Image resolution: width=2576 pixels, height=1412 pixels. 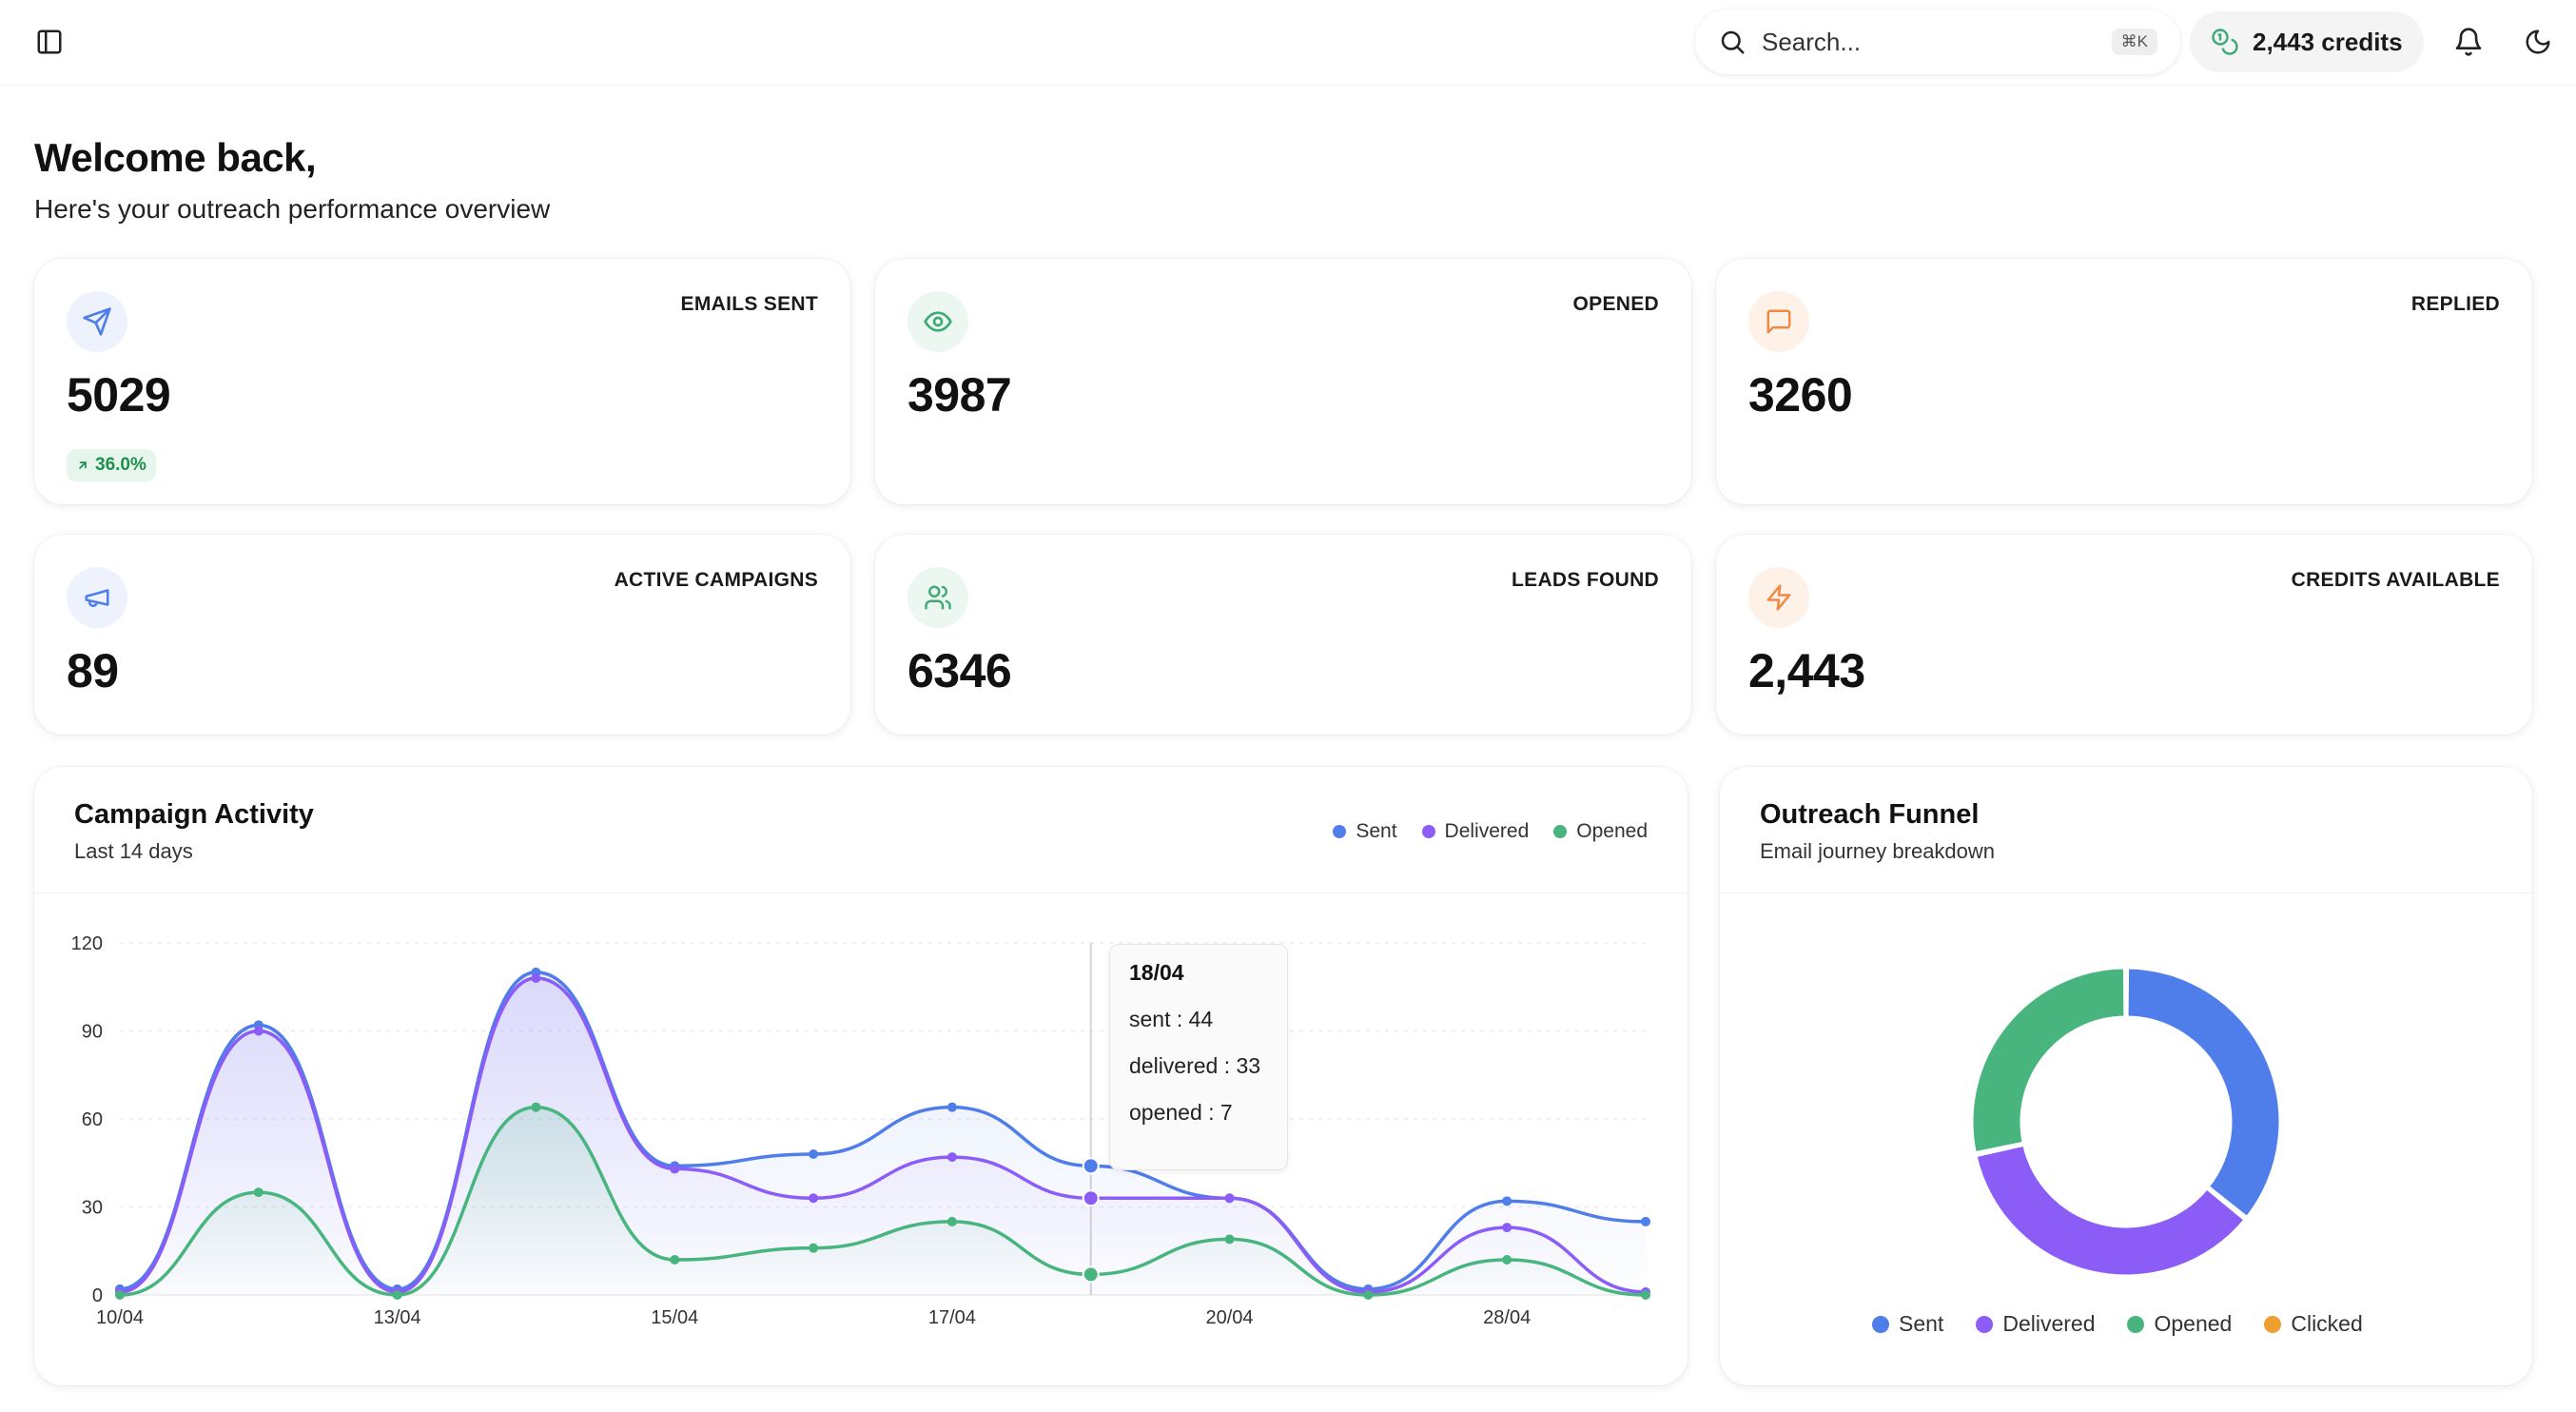 I want to click on series-area-opened, so click(x=883, y=1201).